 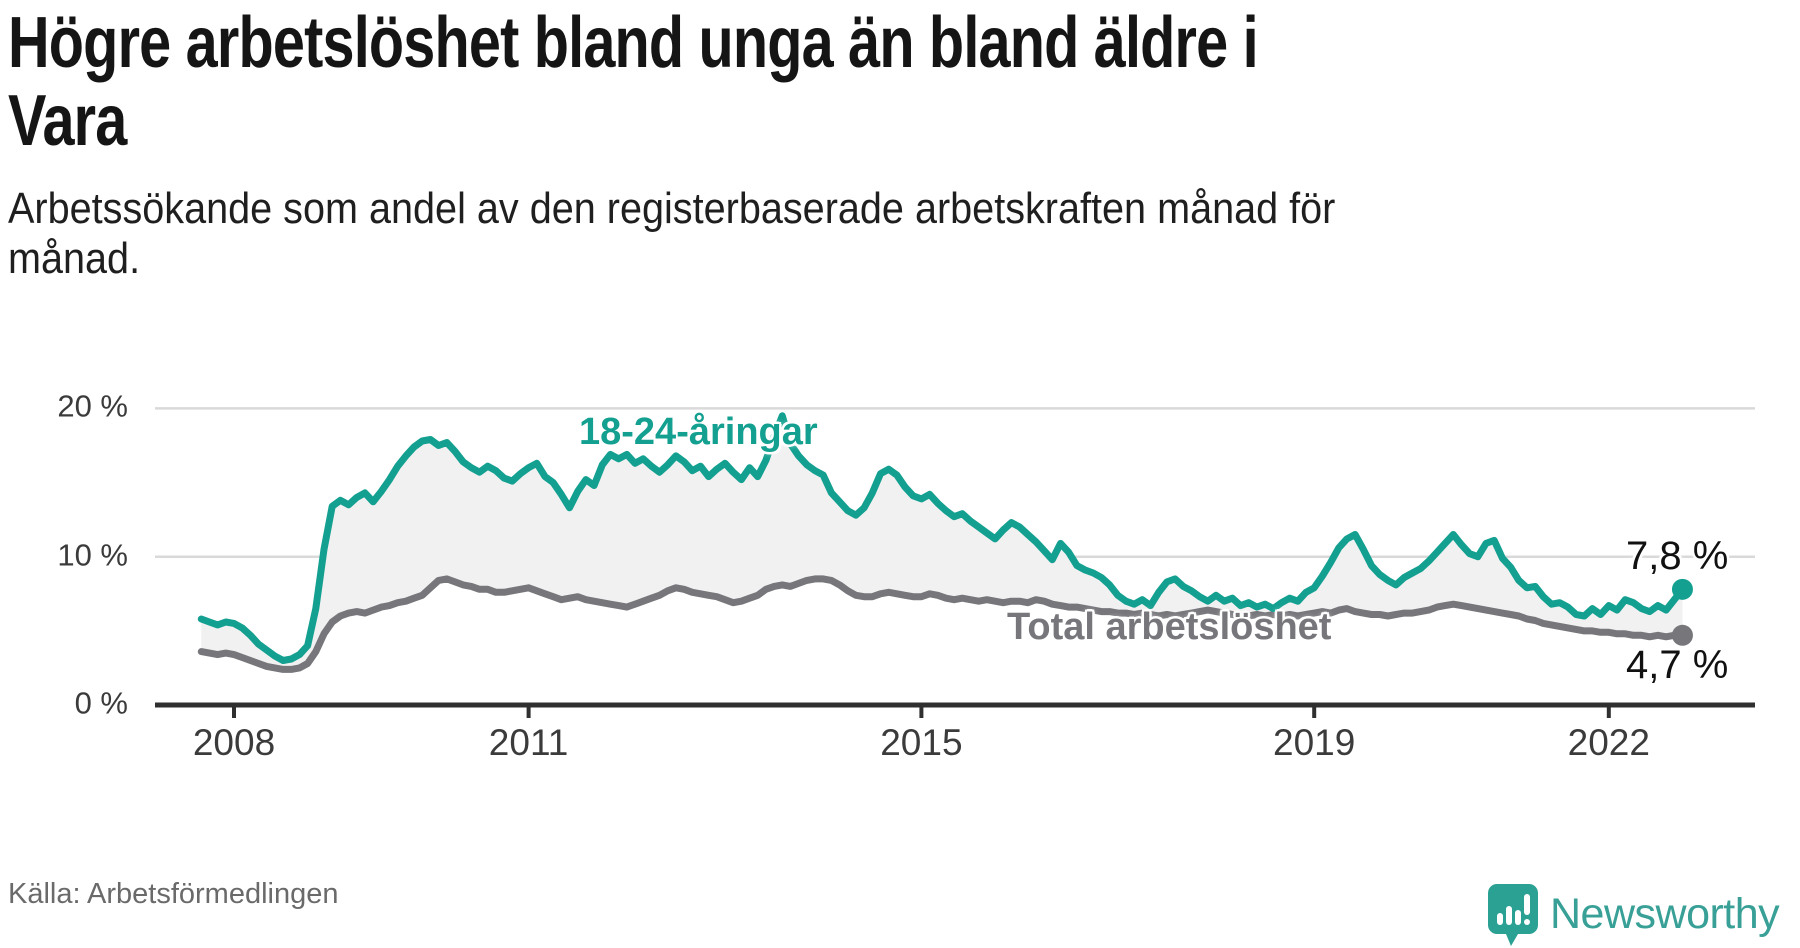 What do you see at coordinates (1677, 665) in the screenshot?
I see `end-value-label-total: 4,7 %` at bounding box center [1677, 665].